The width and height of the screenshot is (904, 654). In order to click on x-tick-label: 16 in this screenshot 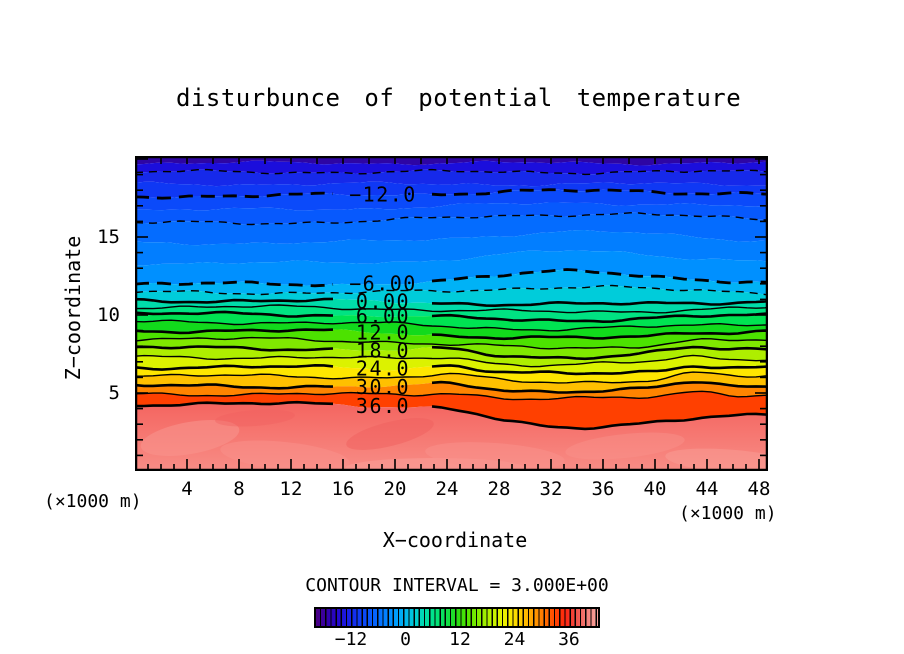, I will do `click(343, 489)`.